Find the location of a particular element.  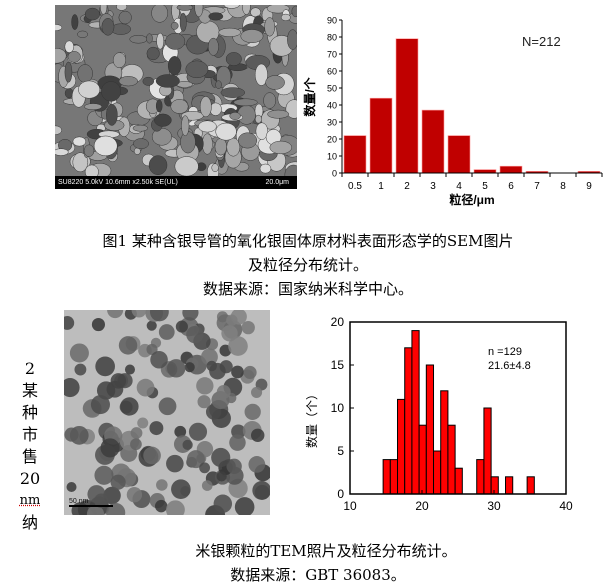

x-tick-label: 0.5 is located at coordinates (355, 186).